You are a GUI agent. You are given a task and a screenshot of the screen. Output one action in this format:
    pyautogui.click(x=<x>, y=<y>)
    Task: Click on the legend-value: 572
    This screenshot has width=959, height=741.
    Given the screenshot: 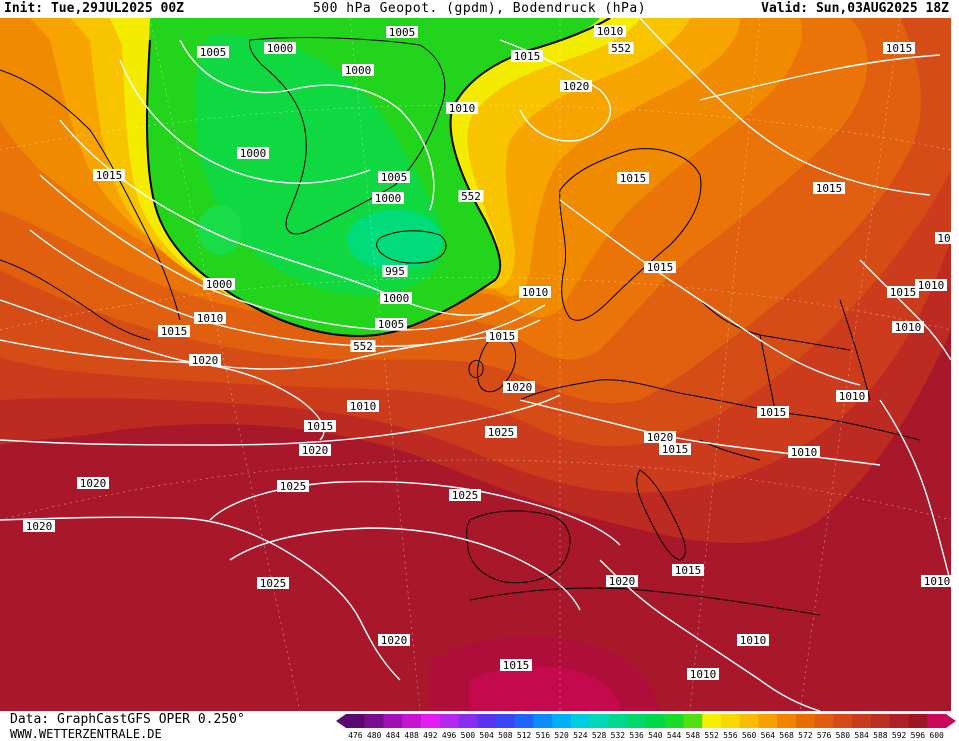 What is the action you would take?
    pyautogui.click(x=805, y=735)
    